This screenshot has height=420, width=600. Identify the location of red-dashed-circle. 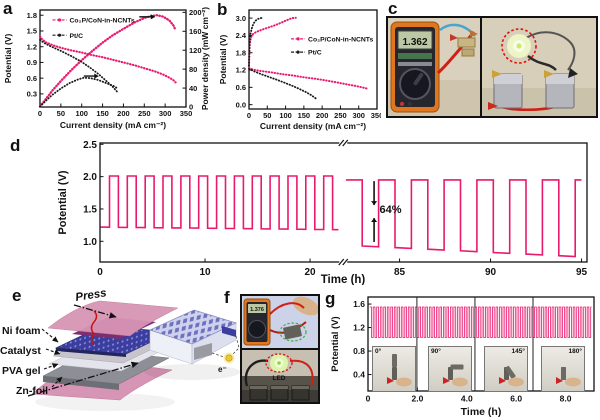
(519, 46).